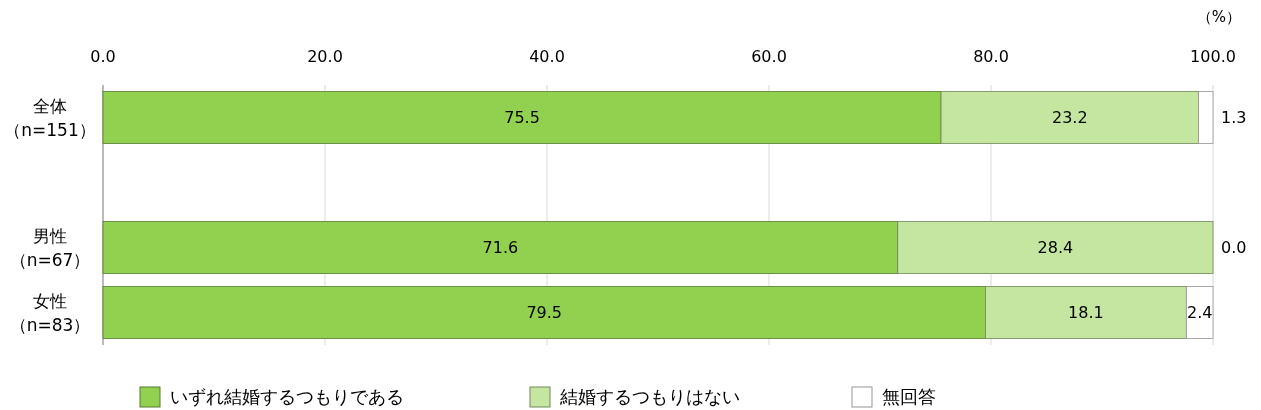 Image resolution: width=1261 pixels, height=410 pixels. I want to click on x-tick-label: 20.0, so click(325, 56).